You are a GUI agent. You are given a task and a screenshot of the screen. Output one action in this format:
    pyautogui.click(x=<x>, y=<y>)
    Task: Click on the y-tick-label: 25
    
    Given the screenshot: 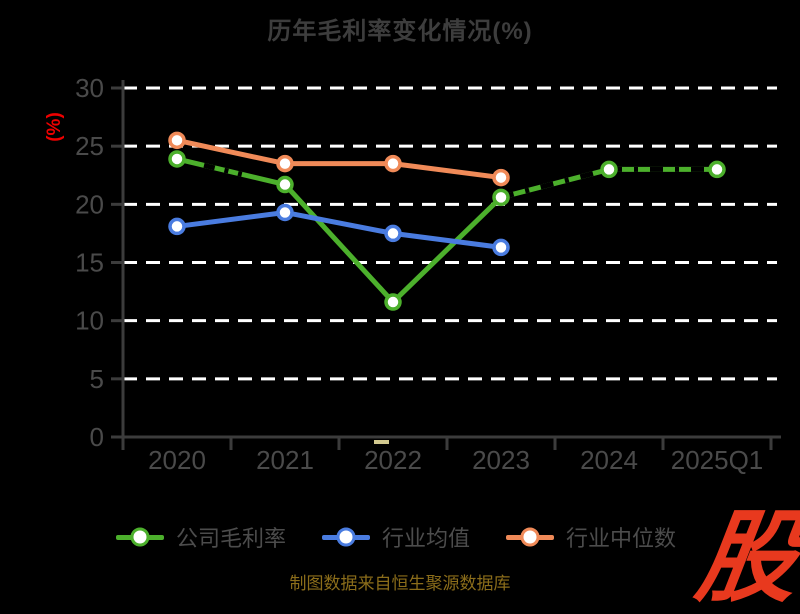 What is the action you would take?
    pyautogui.click(x=89, y=146)
    